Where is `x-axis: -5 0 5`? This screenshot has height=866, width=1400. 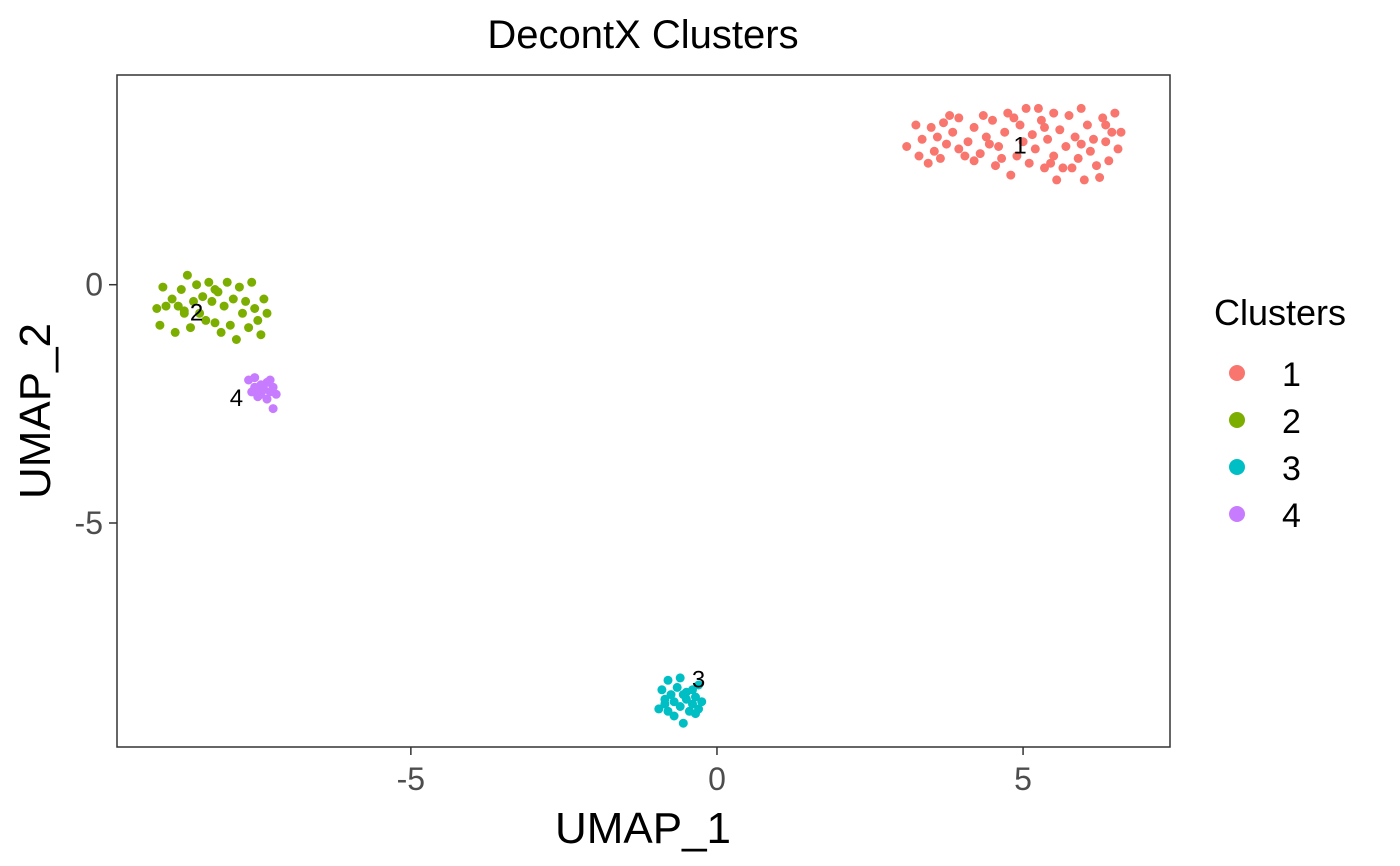
x-axis: -5 0 5 is located at coordinates (714, 772).